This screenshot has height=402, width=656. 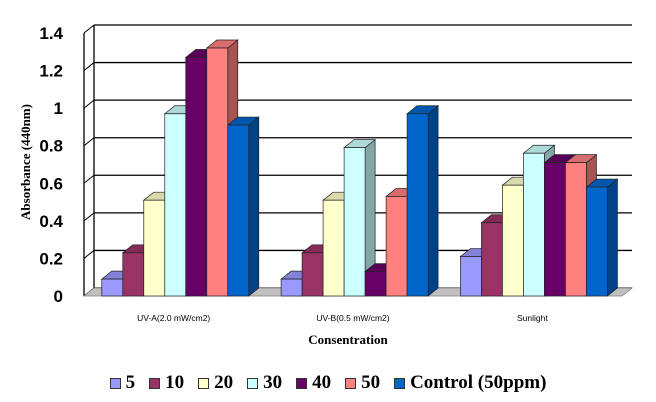 What do you see at coordinates (51, 71) in the screenshot?
I see `y-tick-label: 1.2` at bounding box center [51, 71].